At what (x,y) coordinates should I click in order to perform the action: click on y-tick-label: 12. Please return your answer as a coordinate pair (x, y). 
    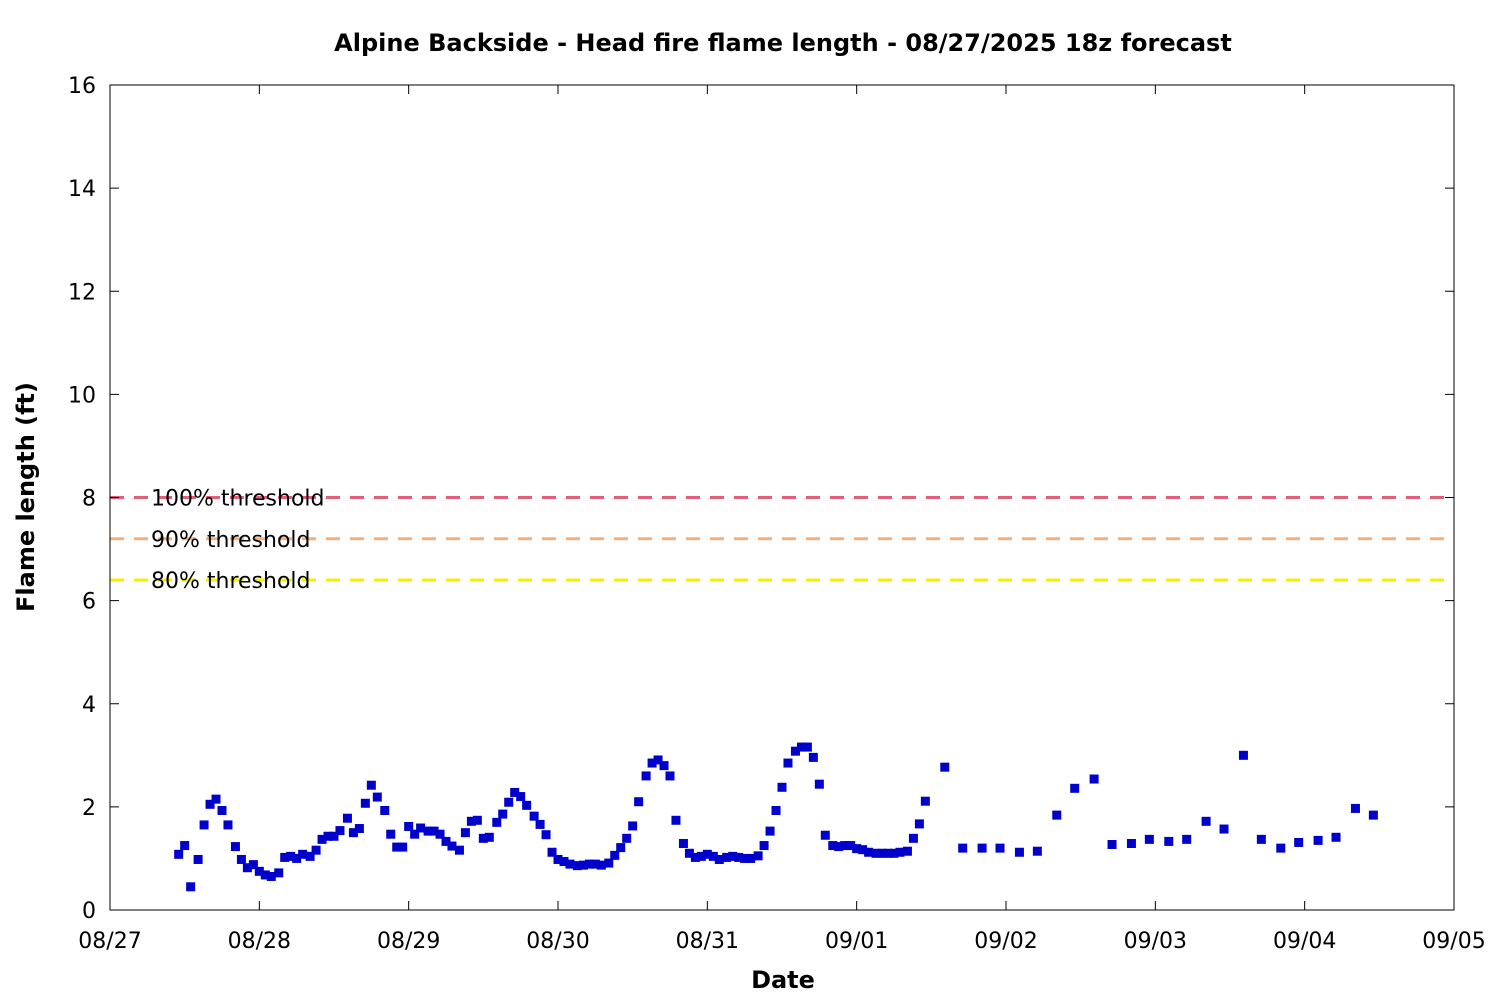
    Looking at the image, I should click on (82, 292).